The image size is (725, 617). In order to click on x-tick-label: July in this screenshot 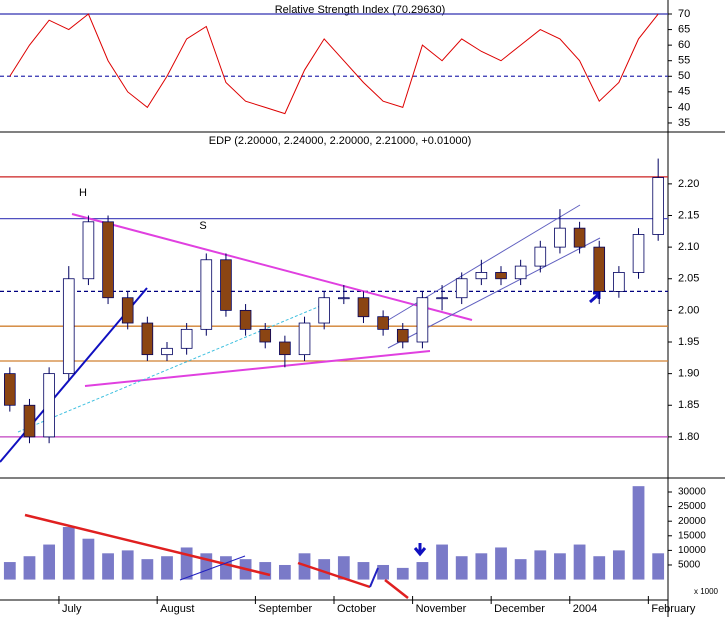, I will do `click(72, 609)`.